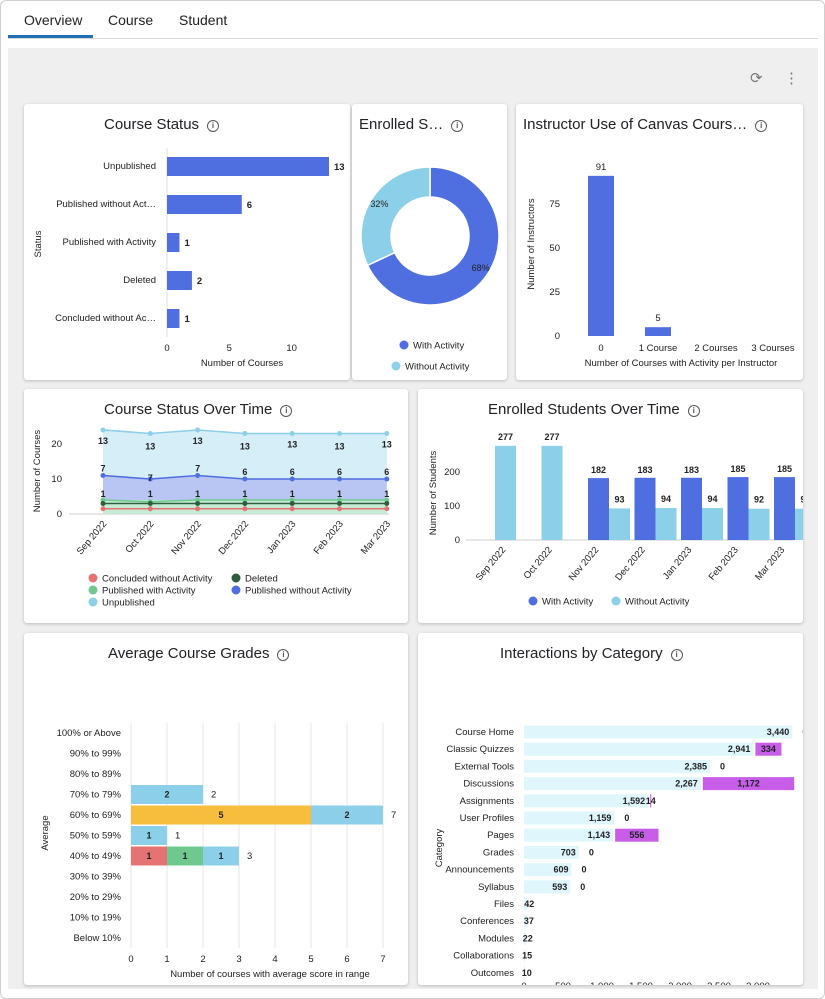 The width and height of the screenshot is (825, 999). What do you see at coordinates (96, 774) in the screenshot?
I see `category-label: 80% to 89%` at bounding box center [96, 774].